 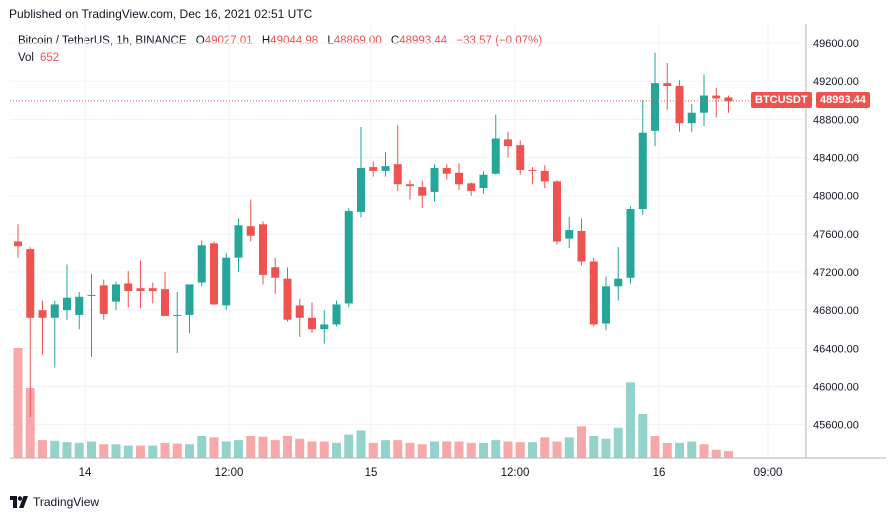 I want to click on open-label: O, so click(x=200, y=41).